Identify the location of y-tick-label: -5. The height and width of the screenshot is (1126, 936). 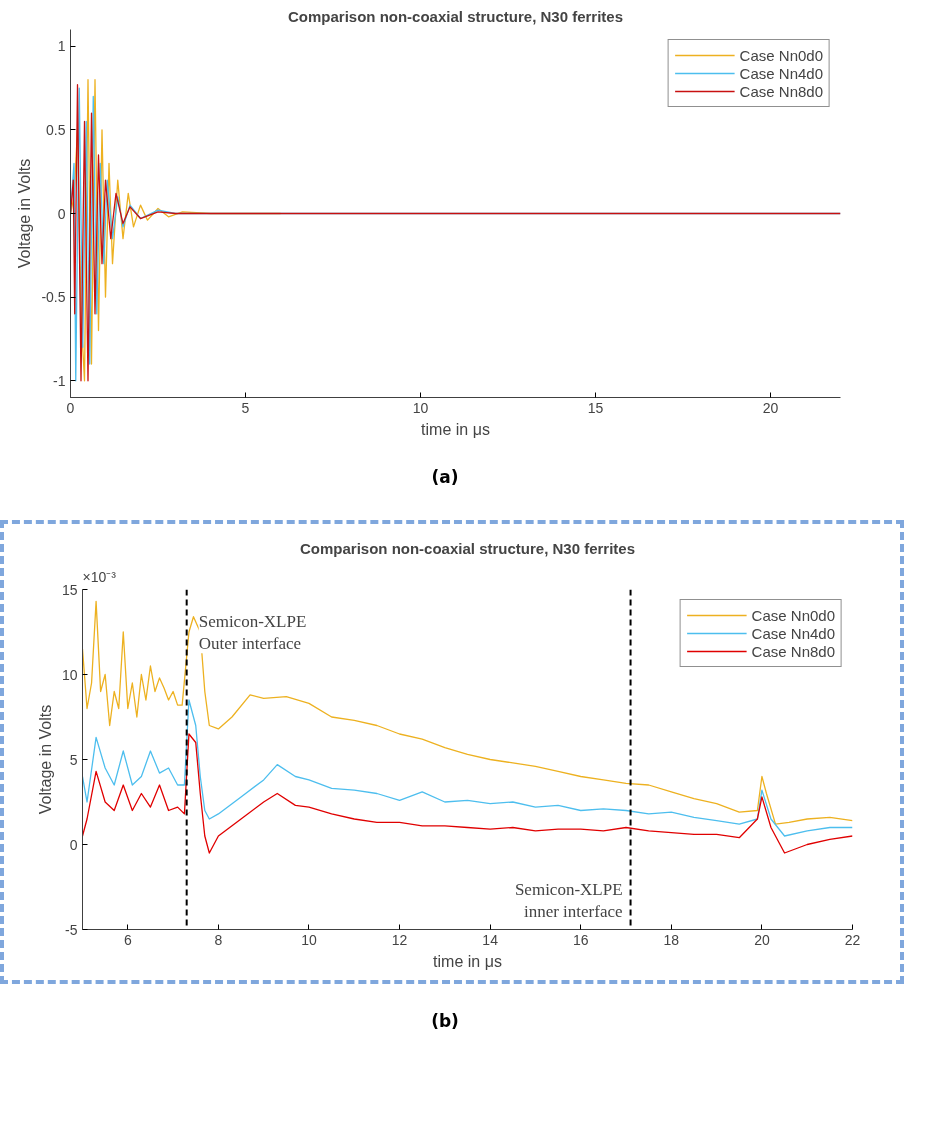
(71, 929).